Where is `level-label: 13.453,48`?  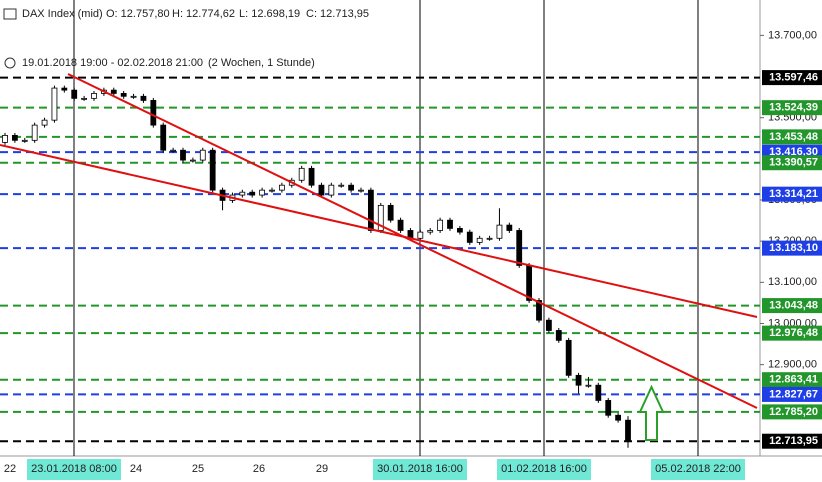
level-label: 13.453,48 is located at coordinates (793, 137).